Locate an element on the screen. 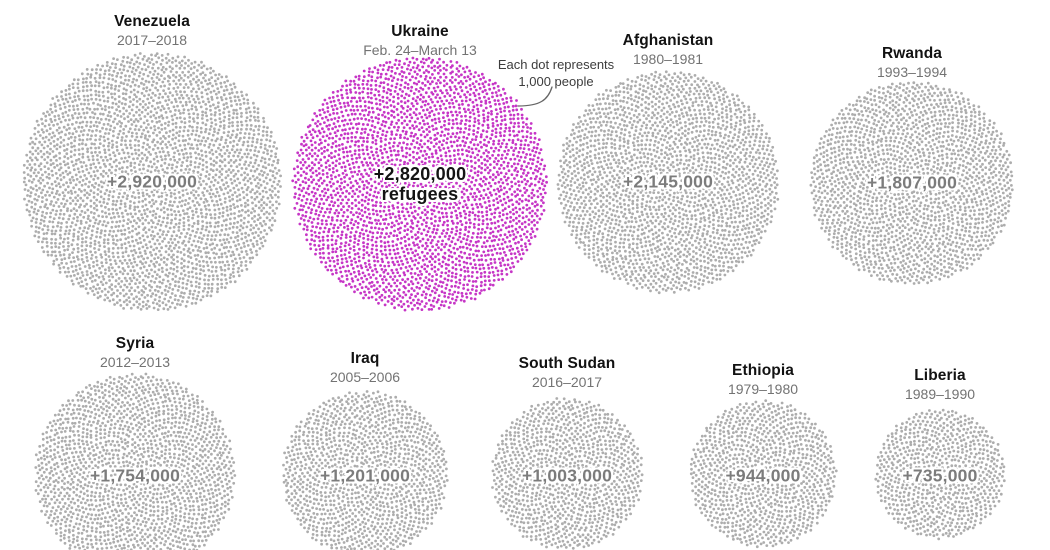  country-name: Ukraine is located at coordinates (420, 31).